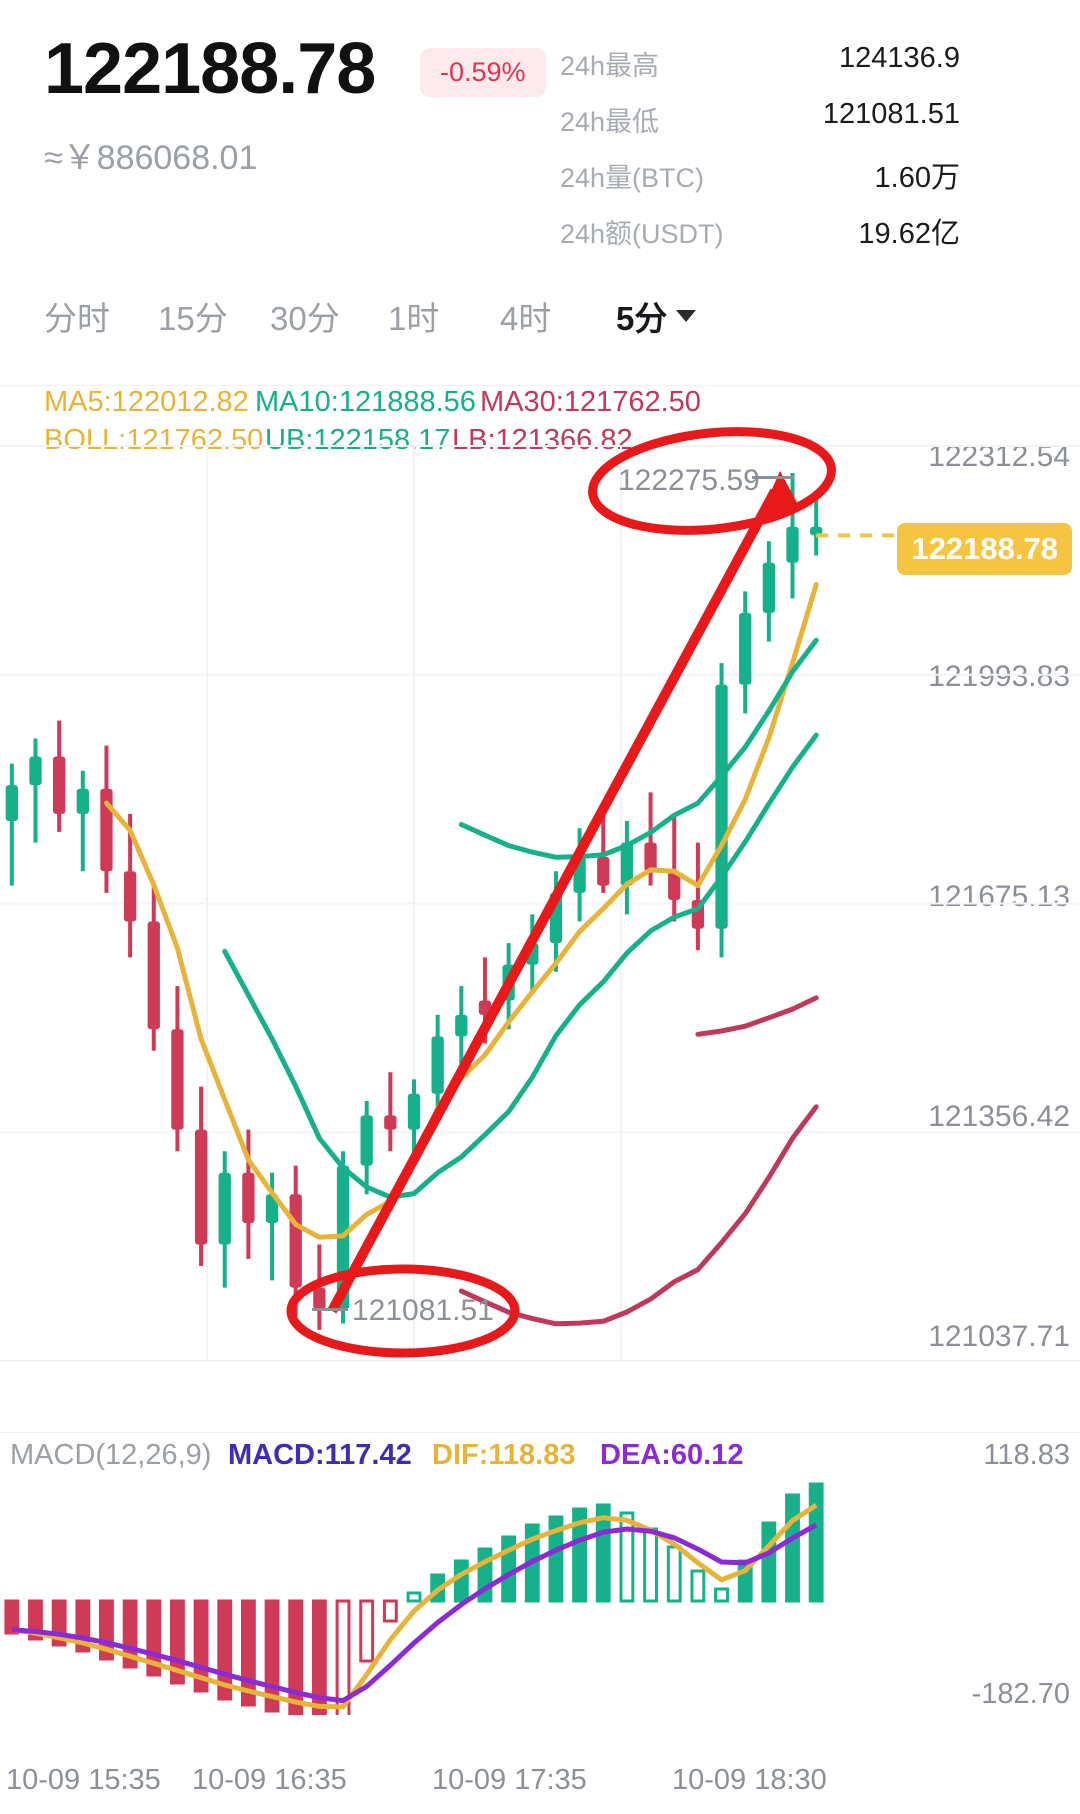 Image resolution: width=1080 pixels, height=1814 pixels. Describe the element at coordinates (899, 58) in the screenshot. I see `stat-value: 124136.9` at that location.